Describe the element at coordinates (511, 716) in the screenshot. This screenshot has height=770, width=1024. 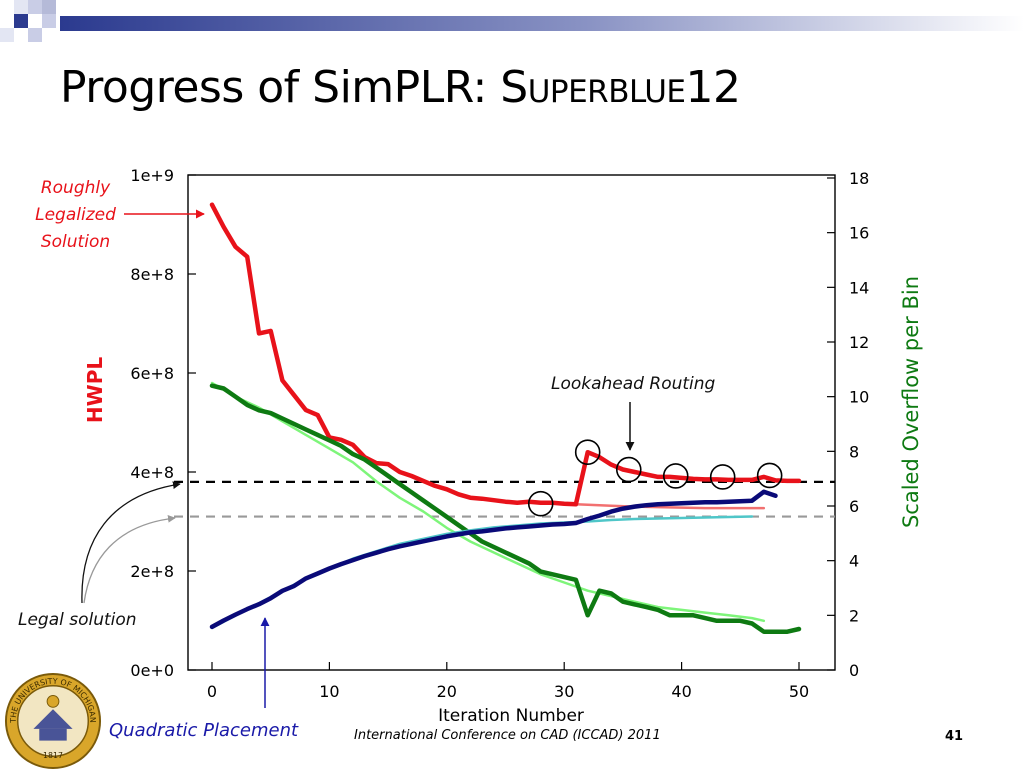
I see `x-axis-title: Iteration Number` at that location.